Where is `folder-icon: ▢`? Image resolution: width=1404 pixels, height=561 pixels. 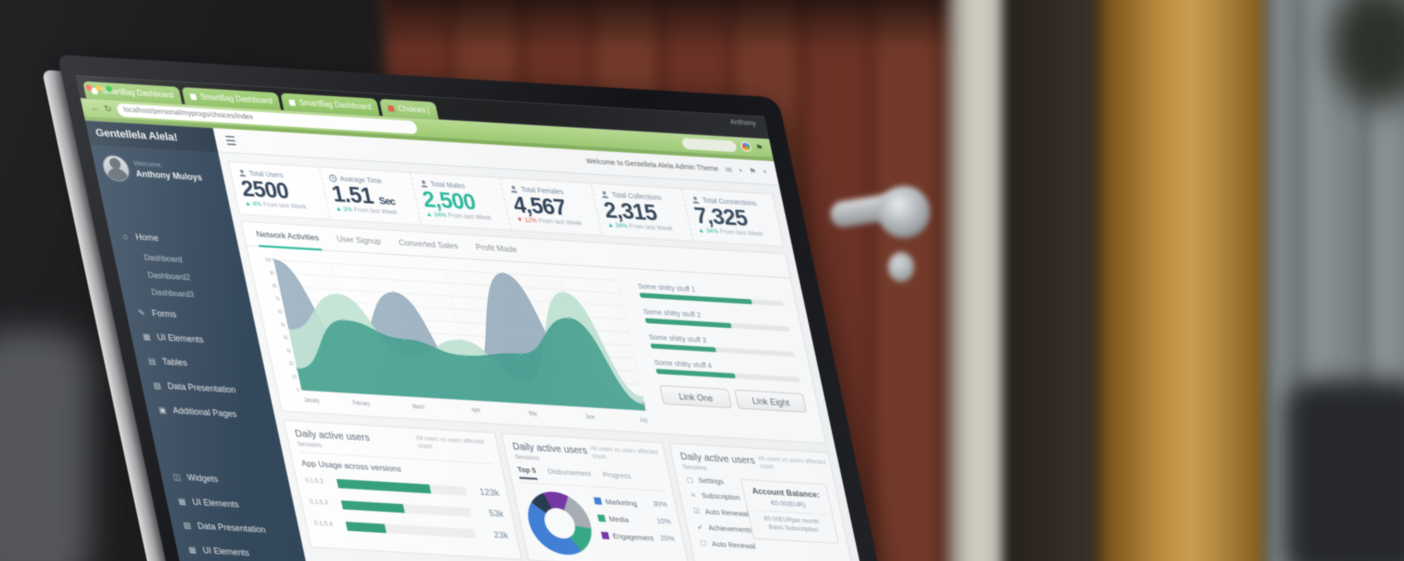 folder-icon: ▢ is located at coordinates (690, 480).